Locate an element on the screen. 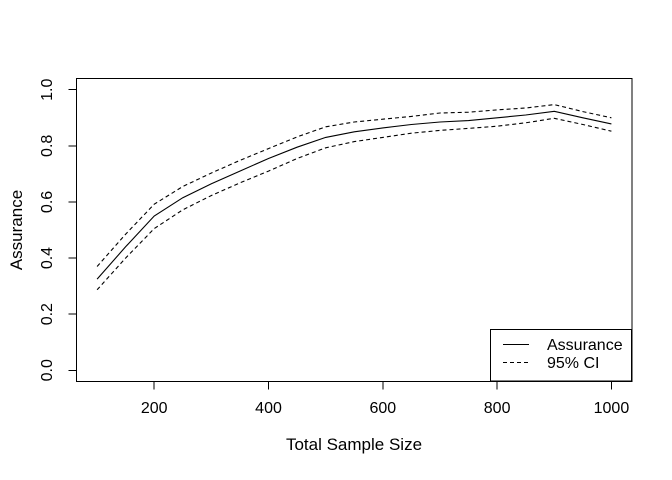 This screenshot has width=672, height=480. y-axis-ticks: 0.0 0.2 0.4 0.6 0.8 1.0 is located at coordinates (58, 230).